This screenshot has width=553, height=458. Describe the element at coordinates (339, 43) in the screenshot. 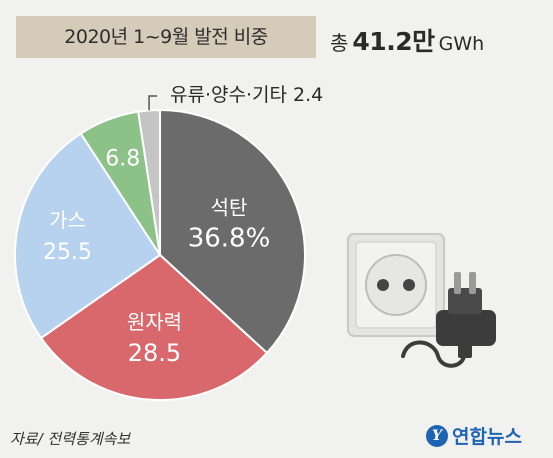

I see `total-label: 총` at that location.